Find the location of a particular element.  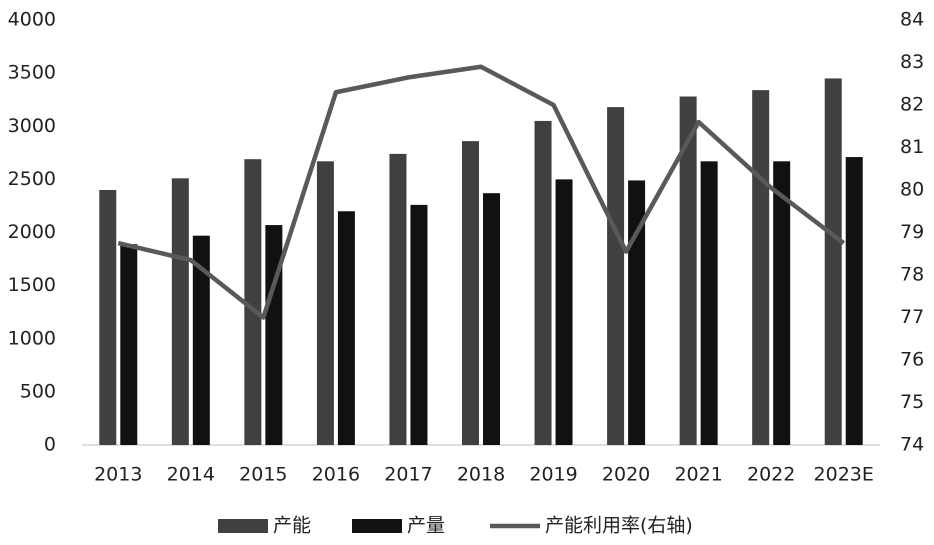

y2-tick-label: 83 is located at coordinates (912, 62).